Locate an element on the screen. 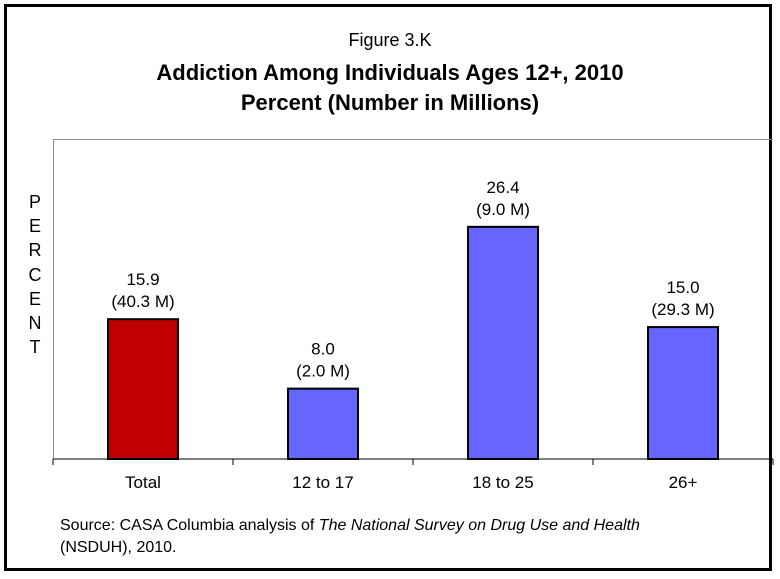 This screenshot has width=780, height=579. y-axis-label: P E R C E N T is located at coordinates (35, 274).